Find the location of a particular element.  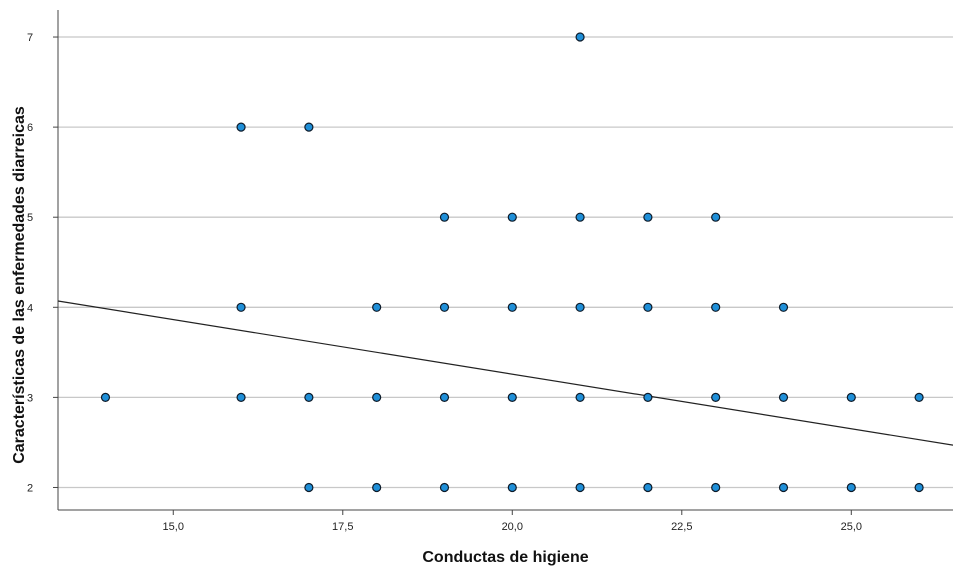

y-tick-label: 4 is located at coordinates (30, 308).